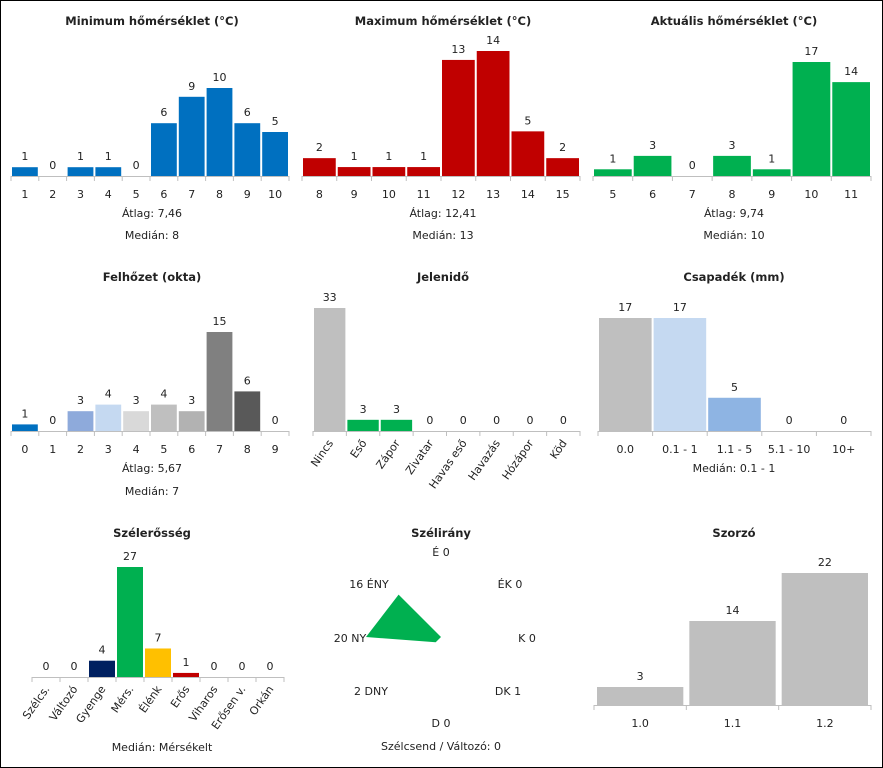  What do you see at coordinates (46, 666) in the screenshot?
I see `data-label-wind_strength-0: 0` at bounding box center [46, 666].